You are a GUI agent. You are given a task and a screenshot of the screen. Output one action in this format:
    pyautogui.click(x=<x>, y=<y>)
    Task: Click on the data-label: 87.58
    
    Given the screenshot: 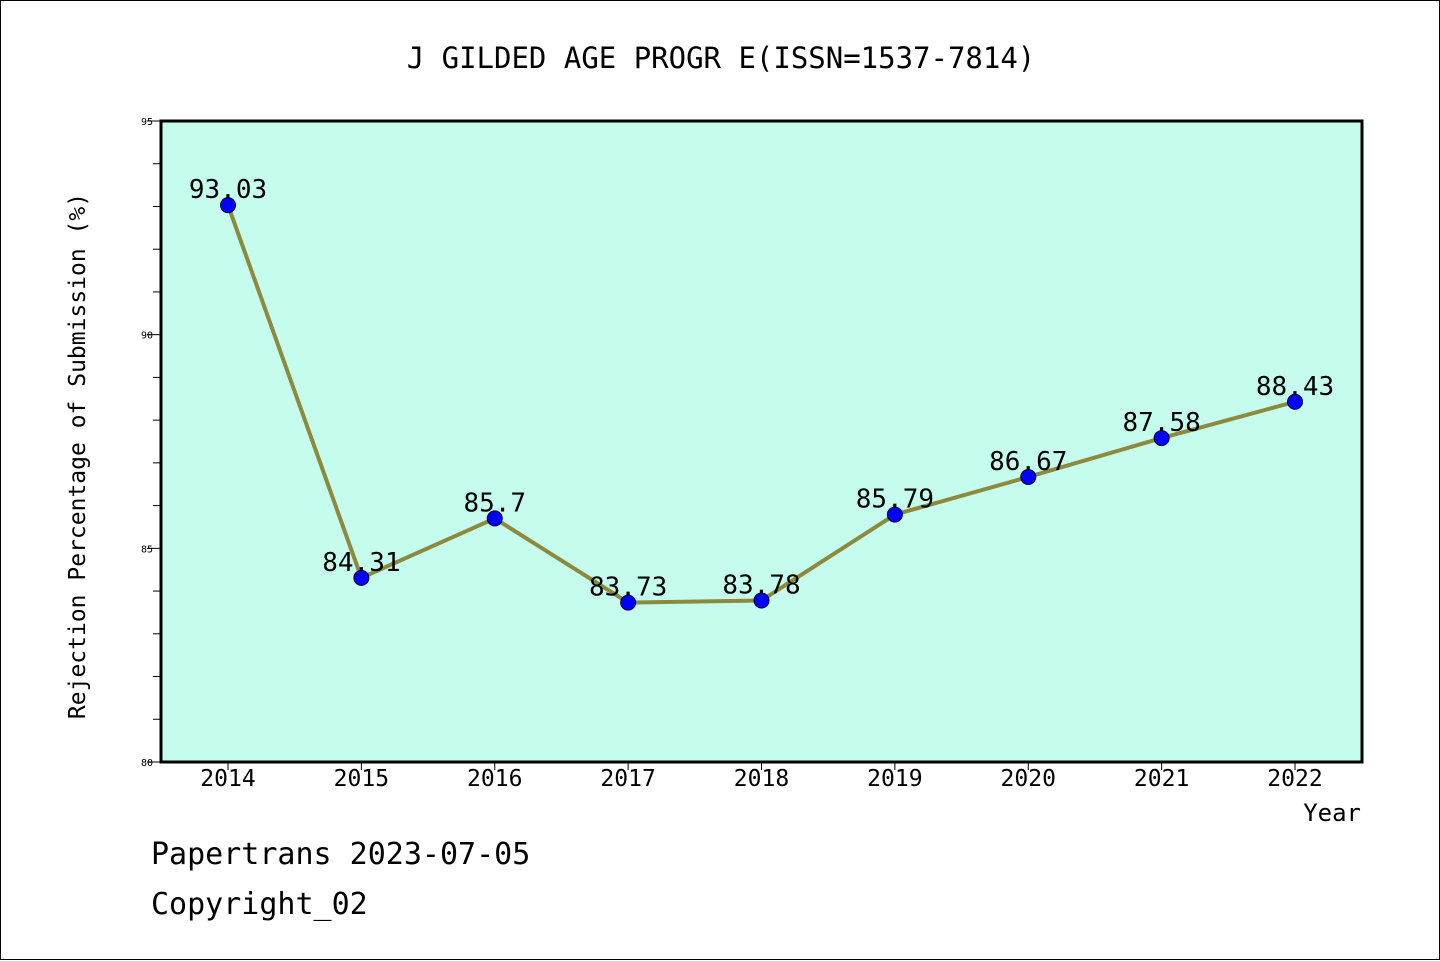 What is the action you would take?
    pyautogui.click(x=1161, y=423)
    